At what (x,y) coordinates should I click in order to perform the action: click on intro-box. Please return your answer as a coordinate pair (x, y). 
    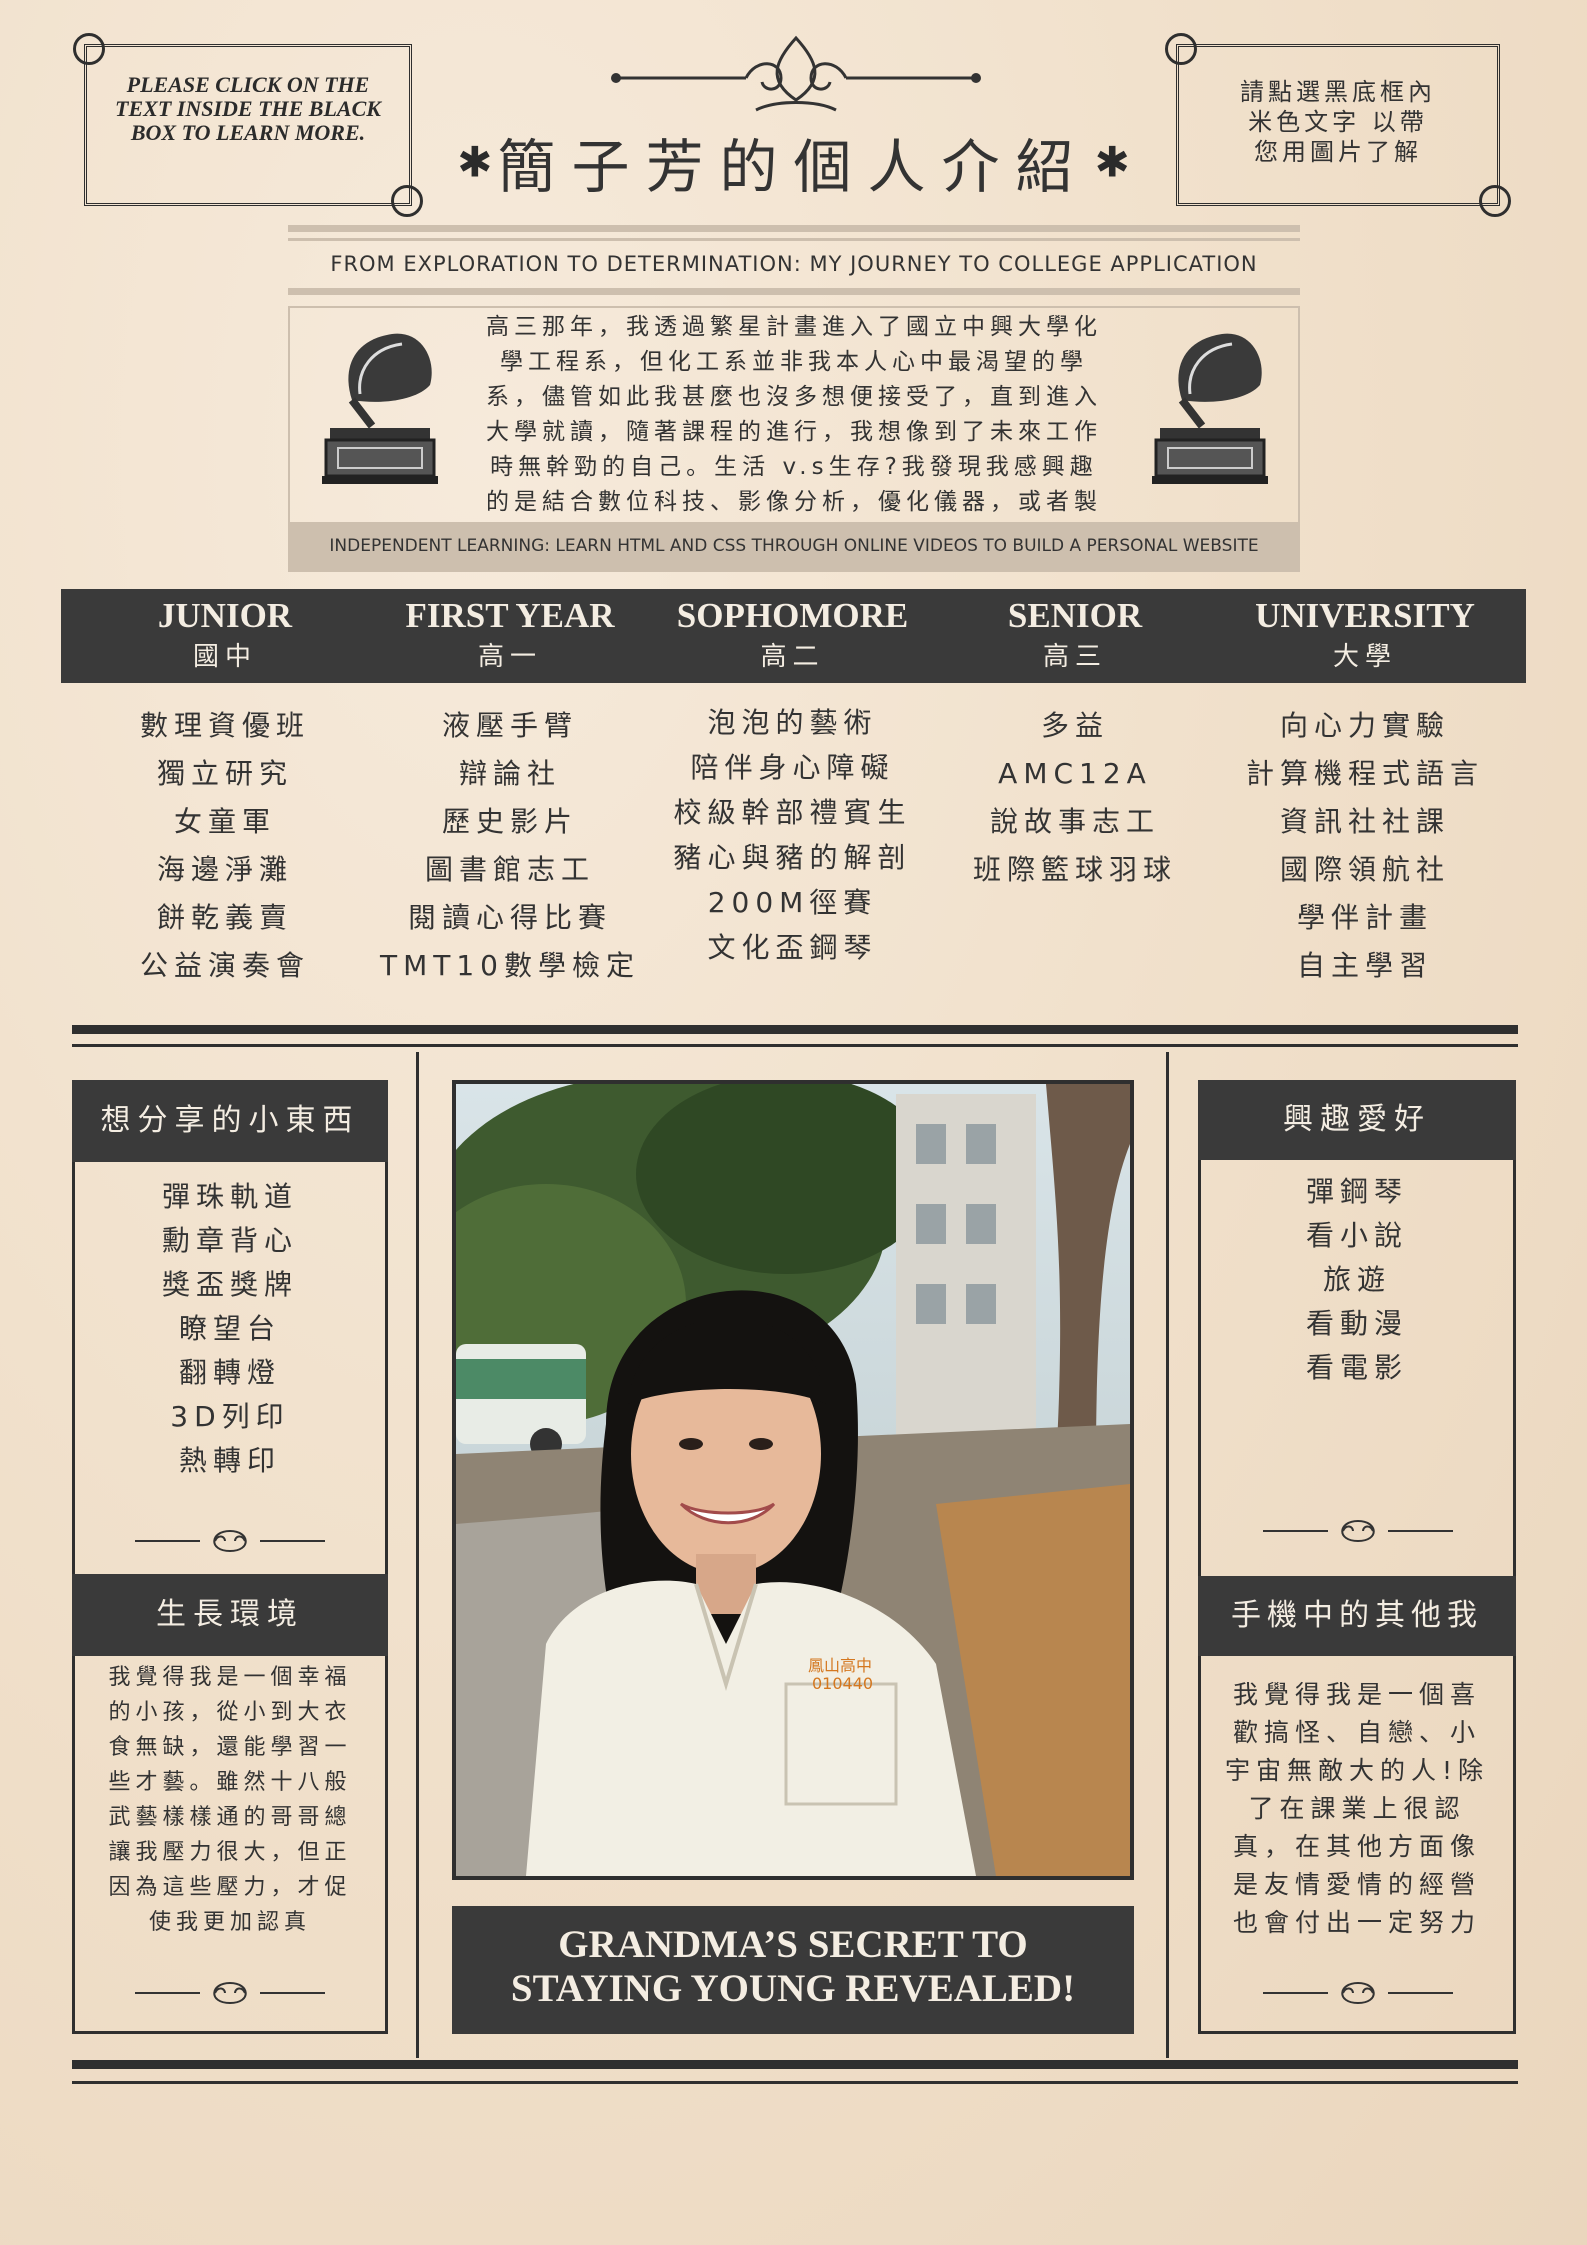
    Looking at the image, I should click on (794, 415).